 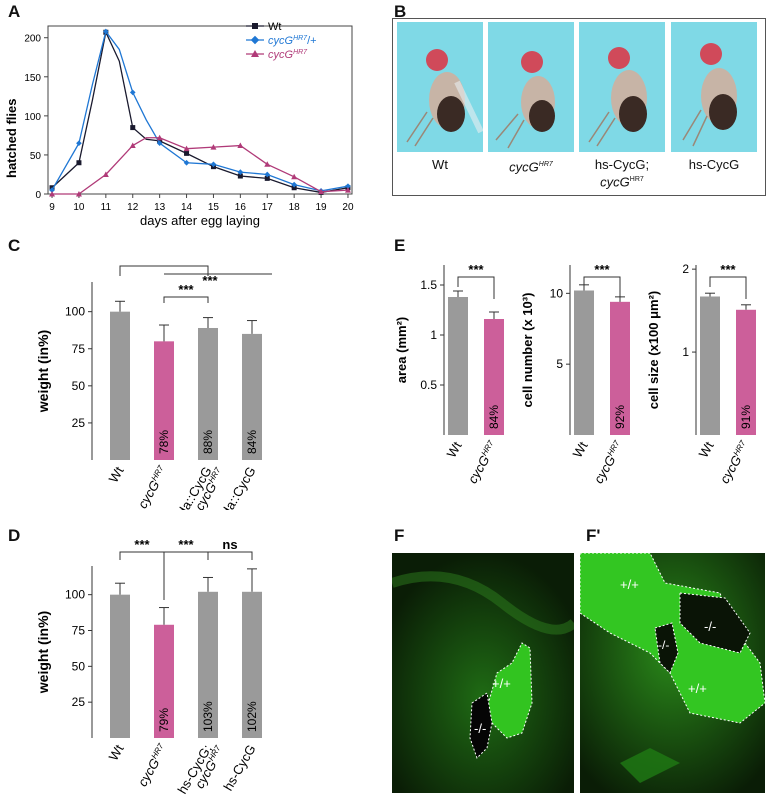 I want to click on y-tick-label: 5, so click(x=559, y=364).